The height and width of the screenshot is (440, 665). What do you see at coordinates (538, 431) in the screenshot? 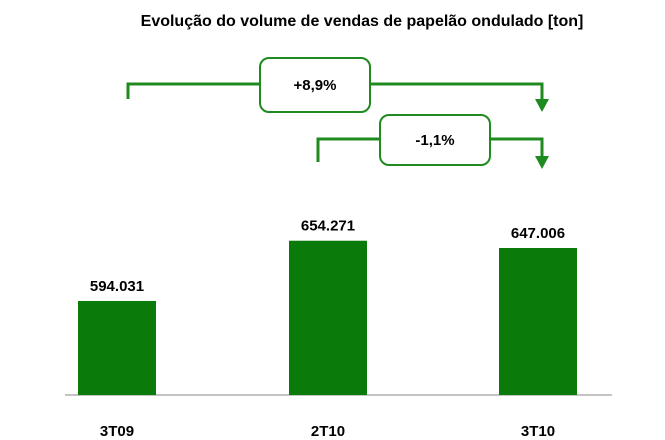
I see `x-tick-label: 3T10` at bounding box center [538, 431].